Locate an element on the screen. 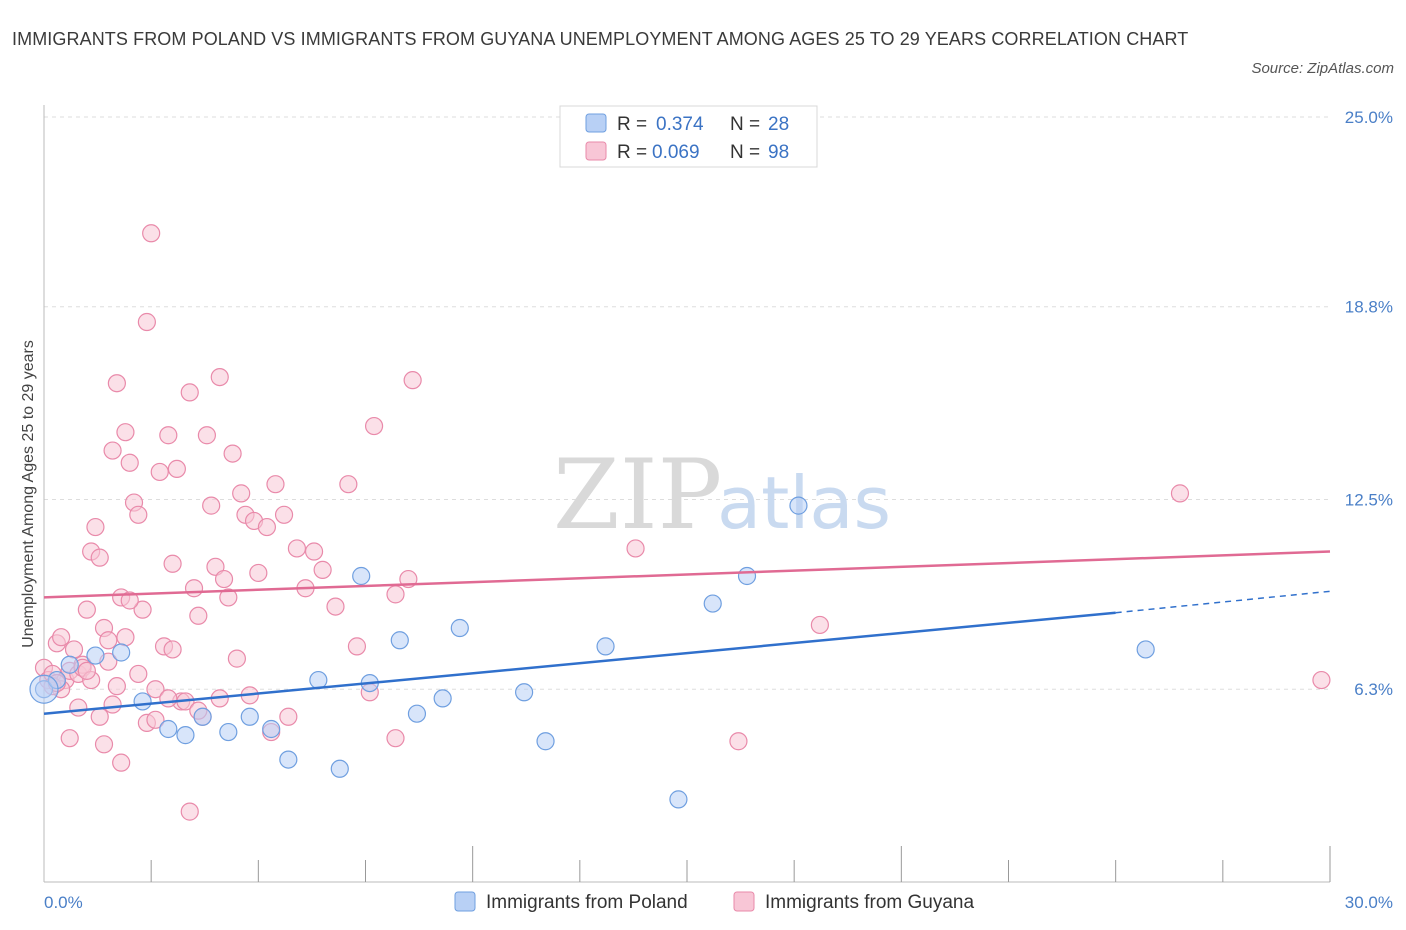 The height and width of the screenshot is (930, 1406). legend-n-label-guyana: N = is located at coordinates (745, 152).